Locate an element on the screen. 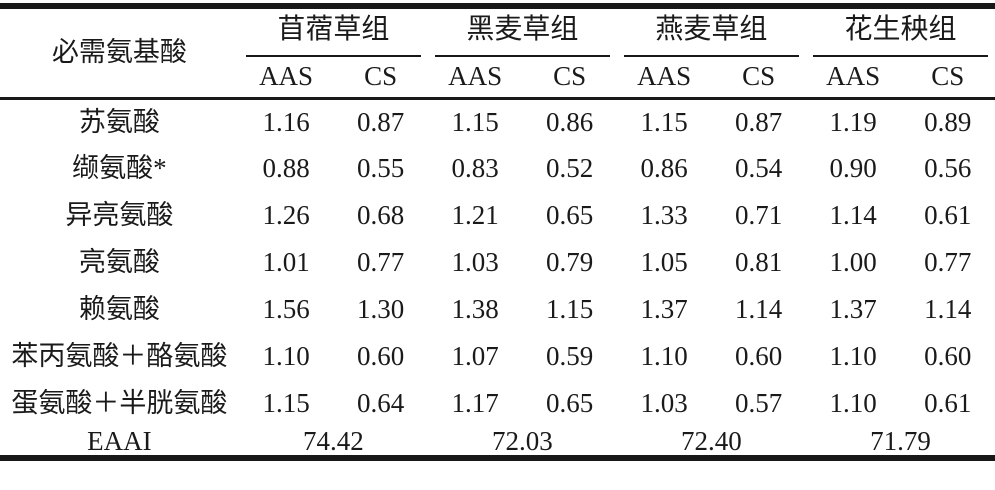  group-header-ryegrass: 黑麦草组 is located at coordinates (522, 31).